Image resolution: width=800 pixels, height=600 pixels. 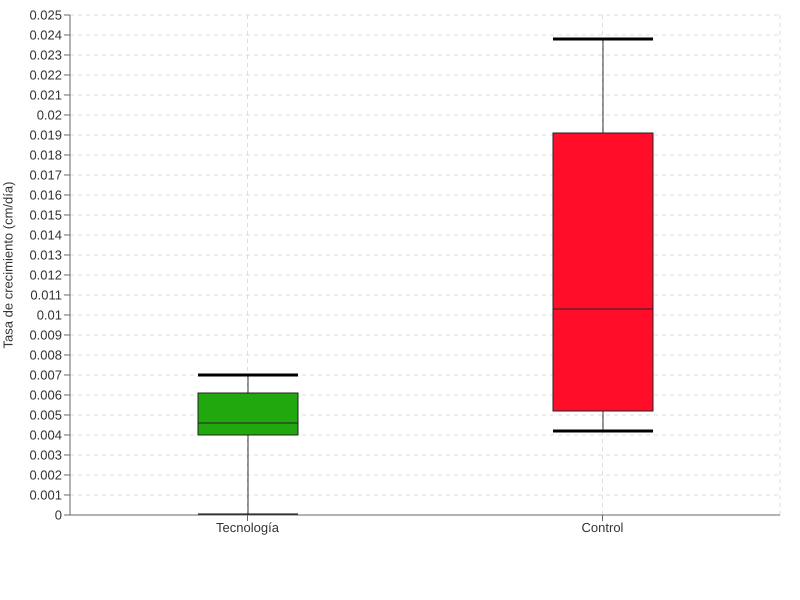 What do you see at coordinates (46, 295) in the screenshot?
I see `y-tick-label: 0.011` at bounding box center [46, 295].